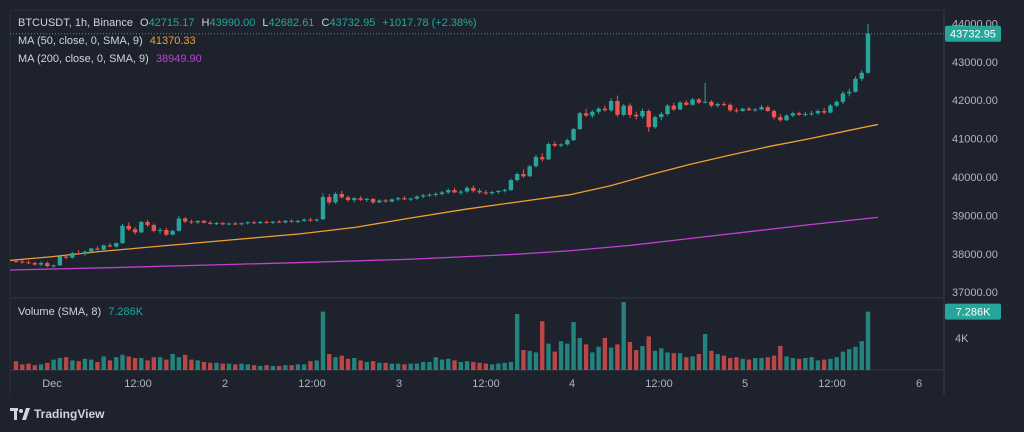 The width and height of the screenshot is (1024, 432). I want to click on volume-legend: Volume (SMA, 8) 7.286K, so click(82, 312).